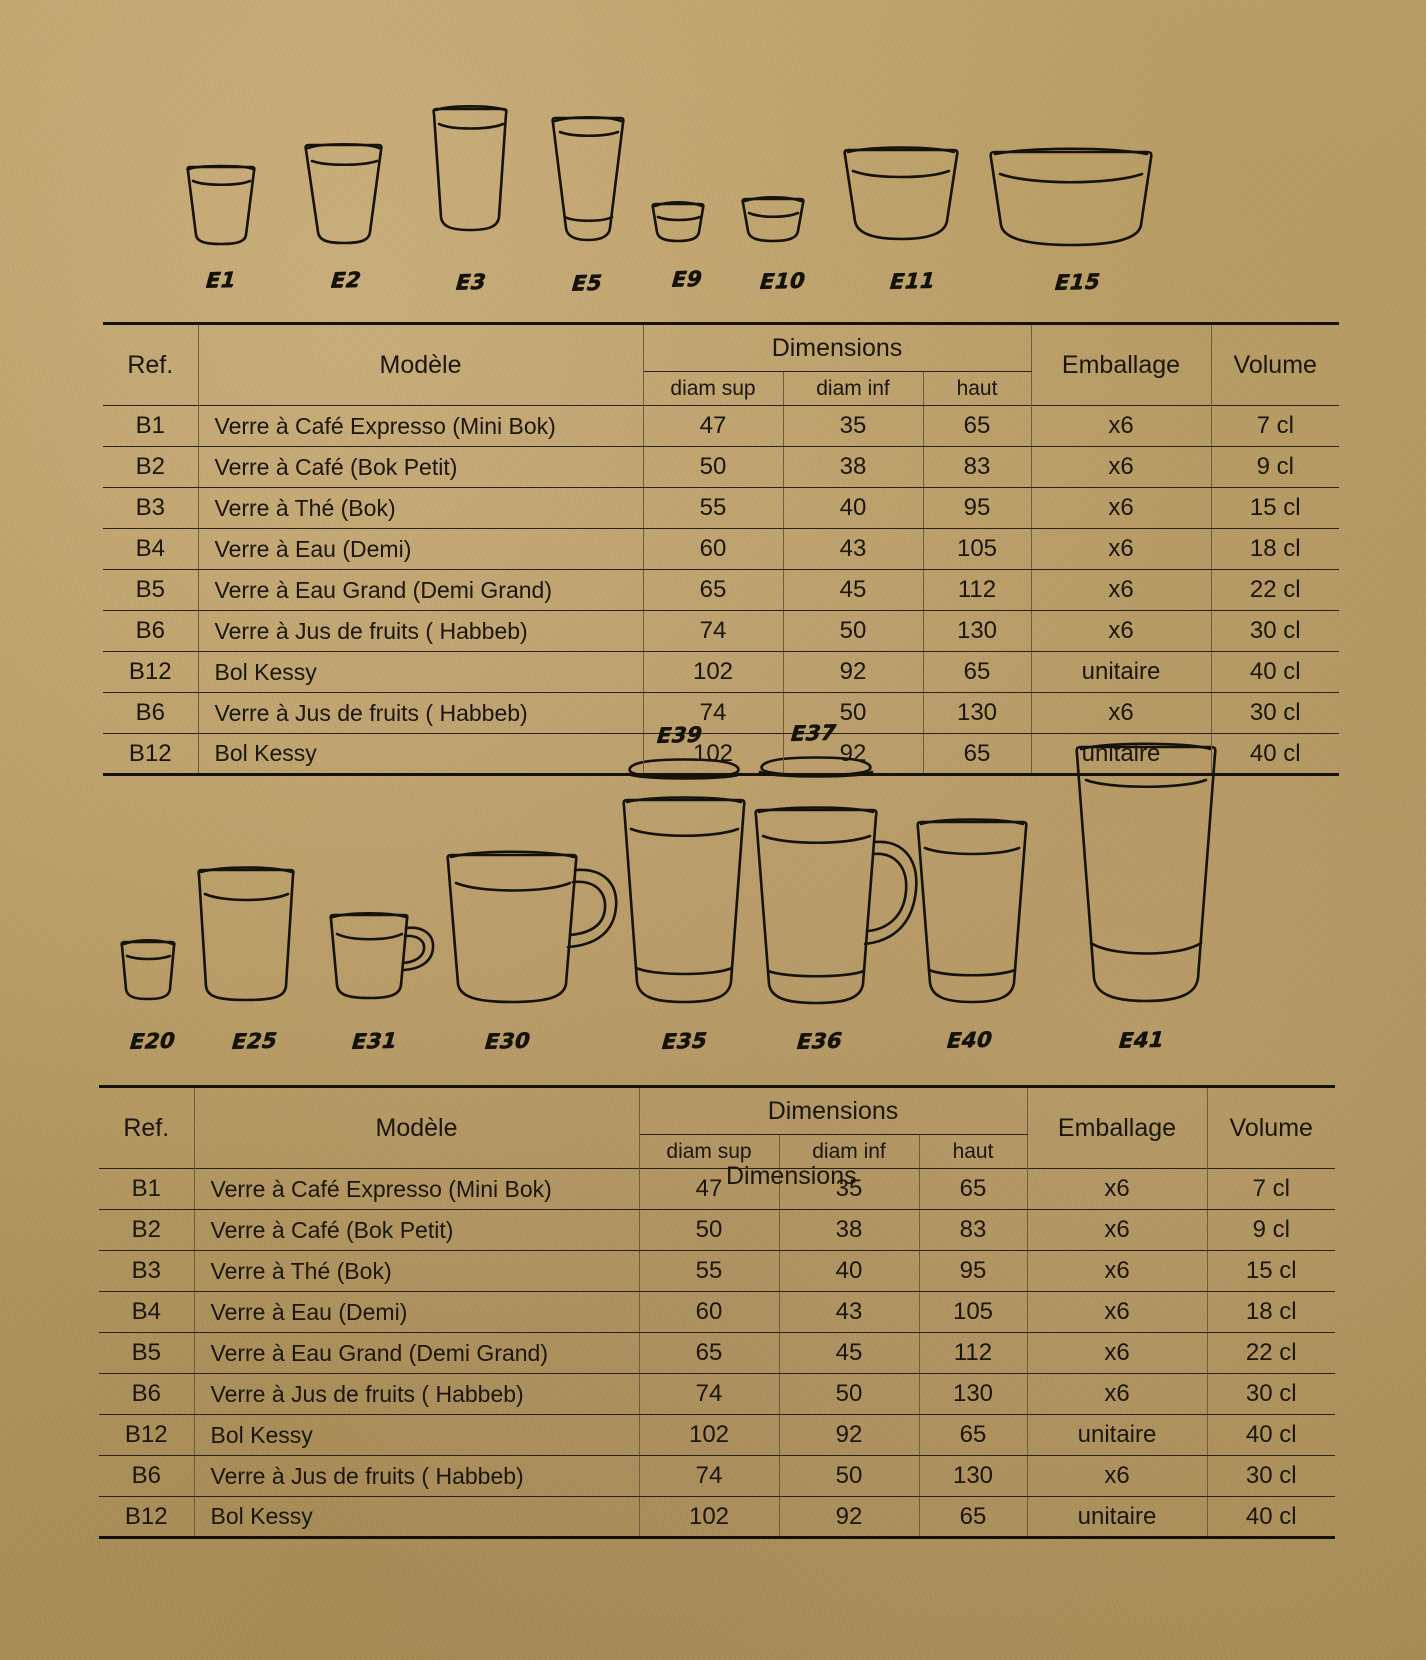 Image resolution: width=1426 pixels, height=1660 pixels. Describe the element at coordinates (684, 1041) in the screenshot. I see `ref-label-e35: E35` at that location.